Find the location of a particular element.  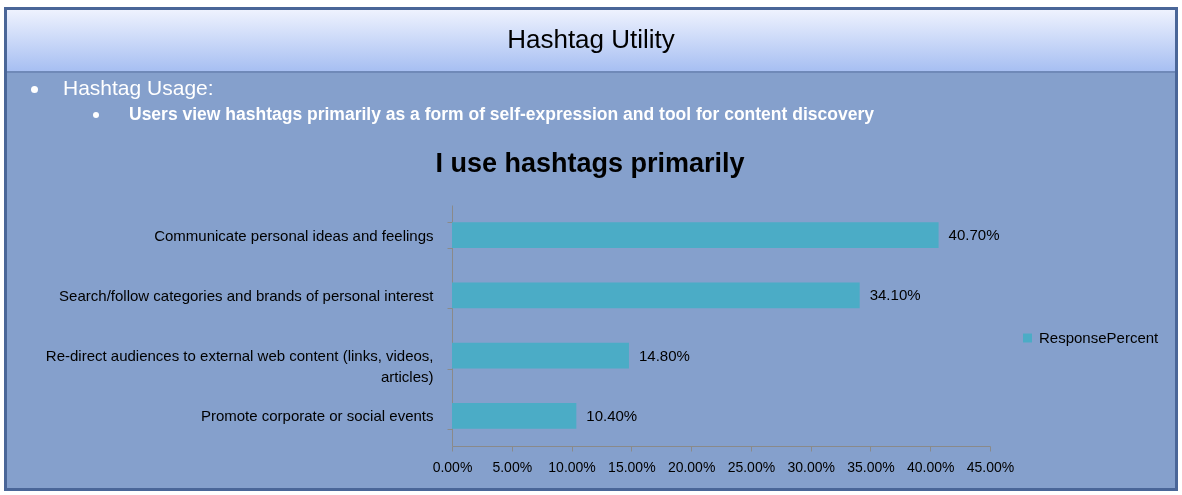

y-tick-label: Search/follow categories and brands of personal interest is located at coordinates (247, 295).